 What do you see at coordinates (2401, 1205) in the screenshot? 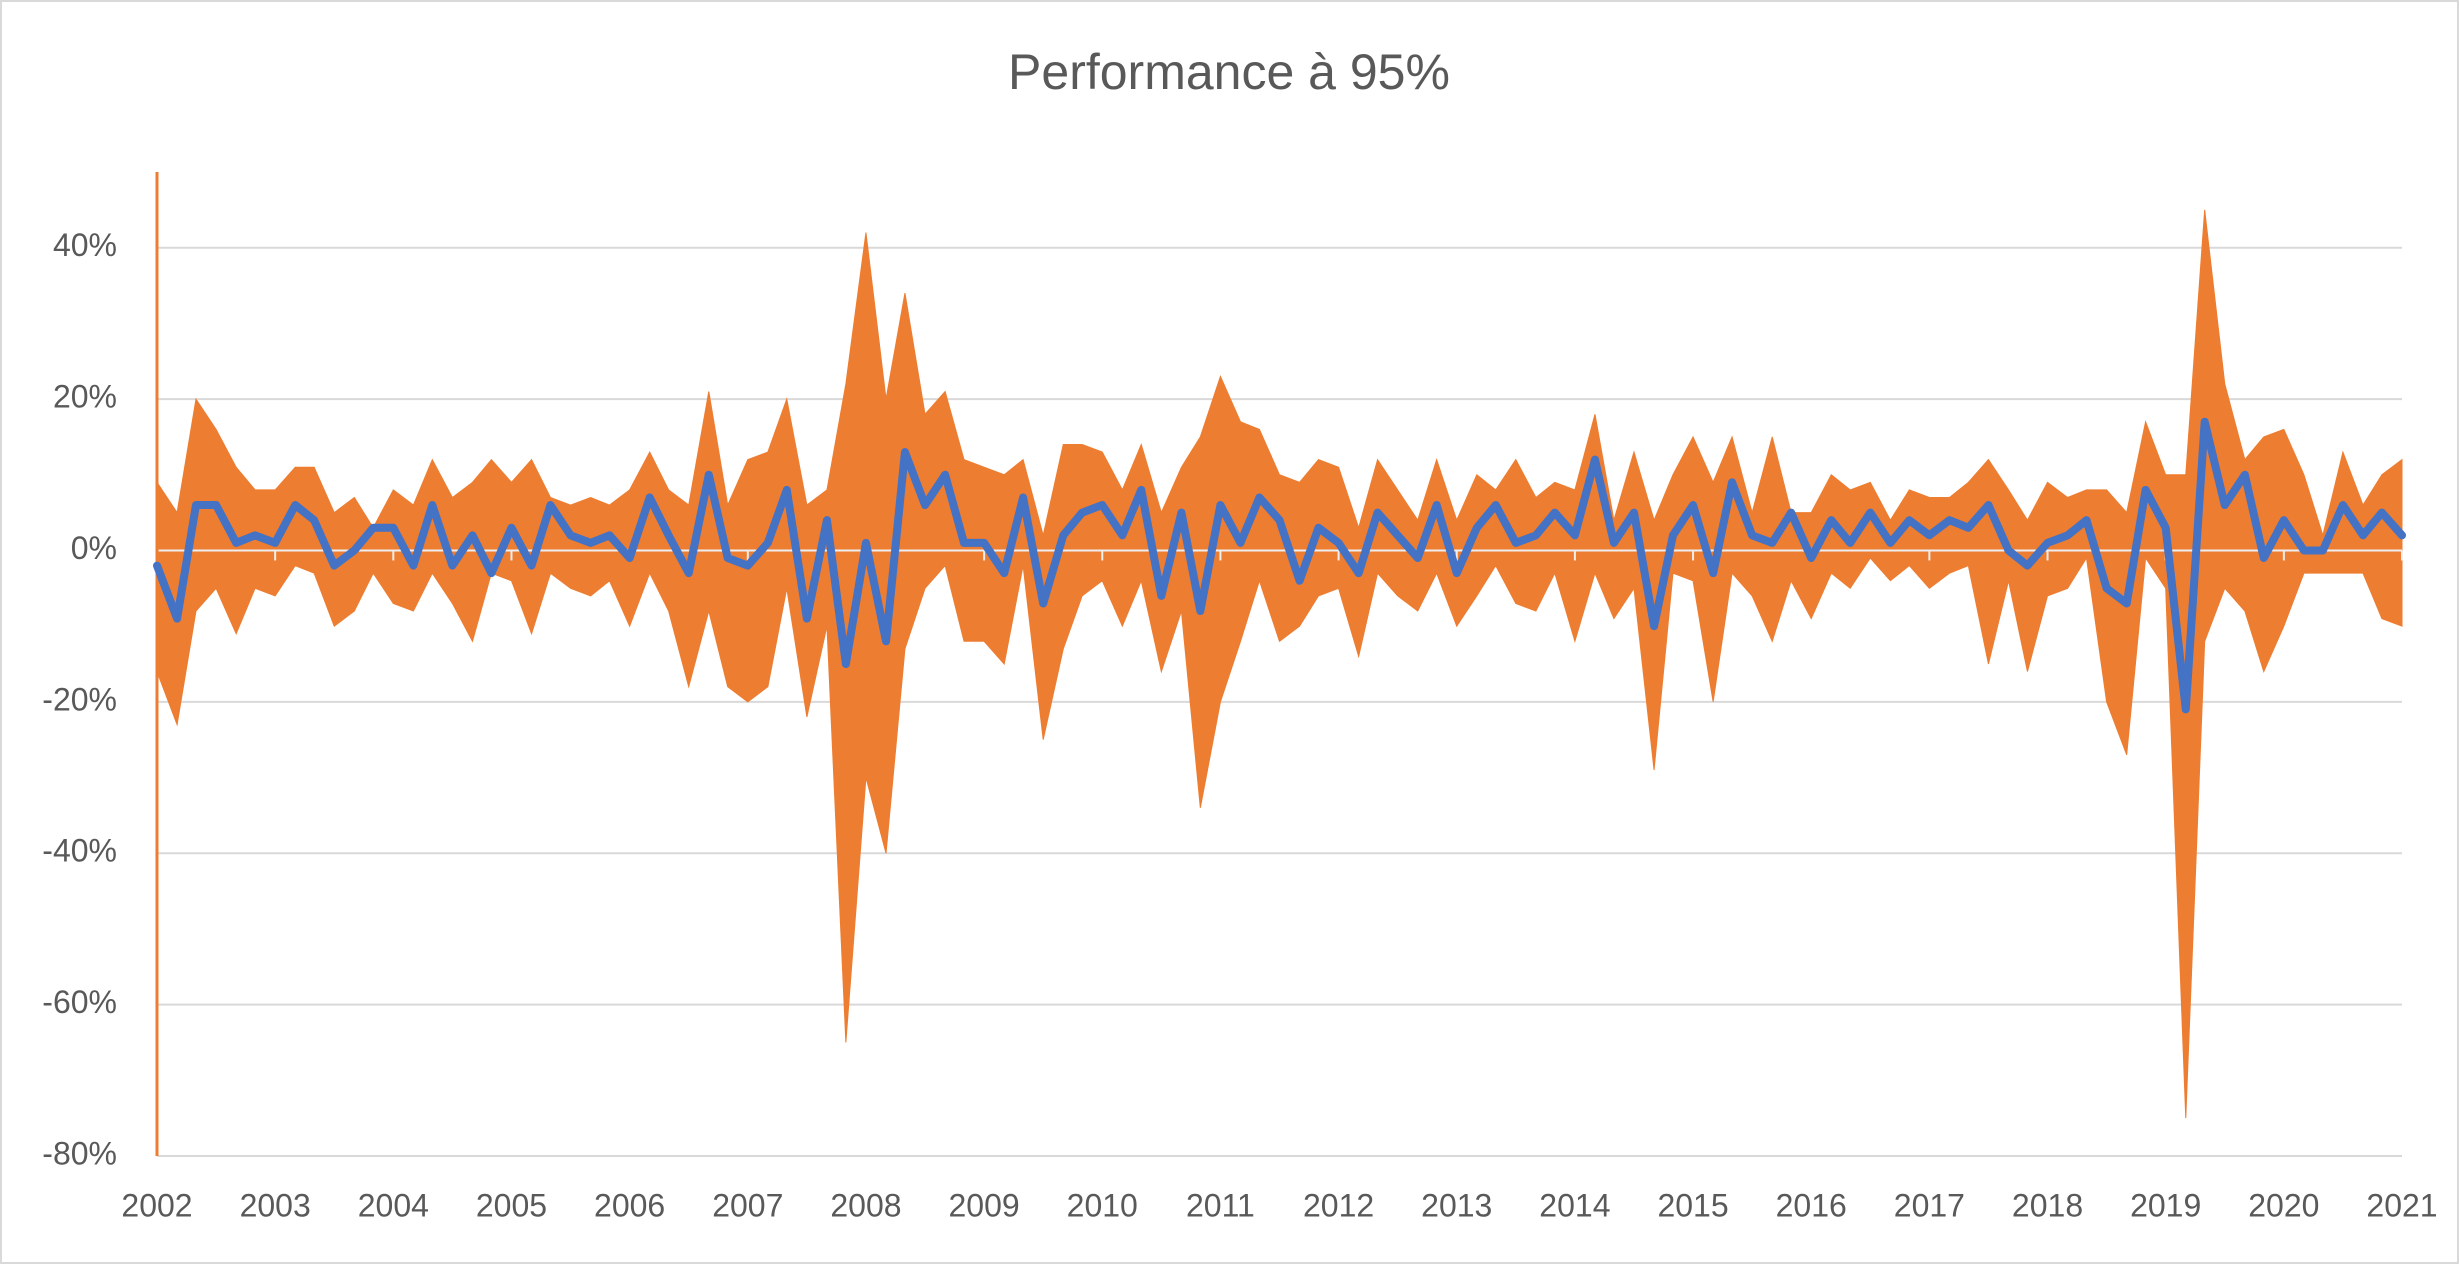
I see `x-tick-label: 2021` at bounding box center [2401, 1205].